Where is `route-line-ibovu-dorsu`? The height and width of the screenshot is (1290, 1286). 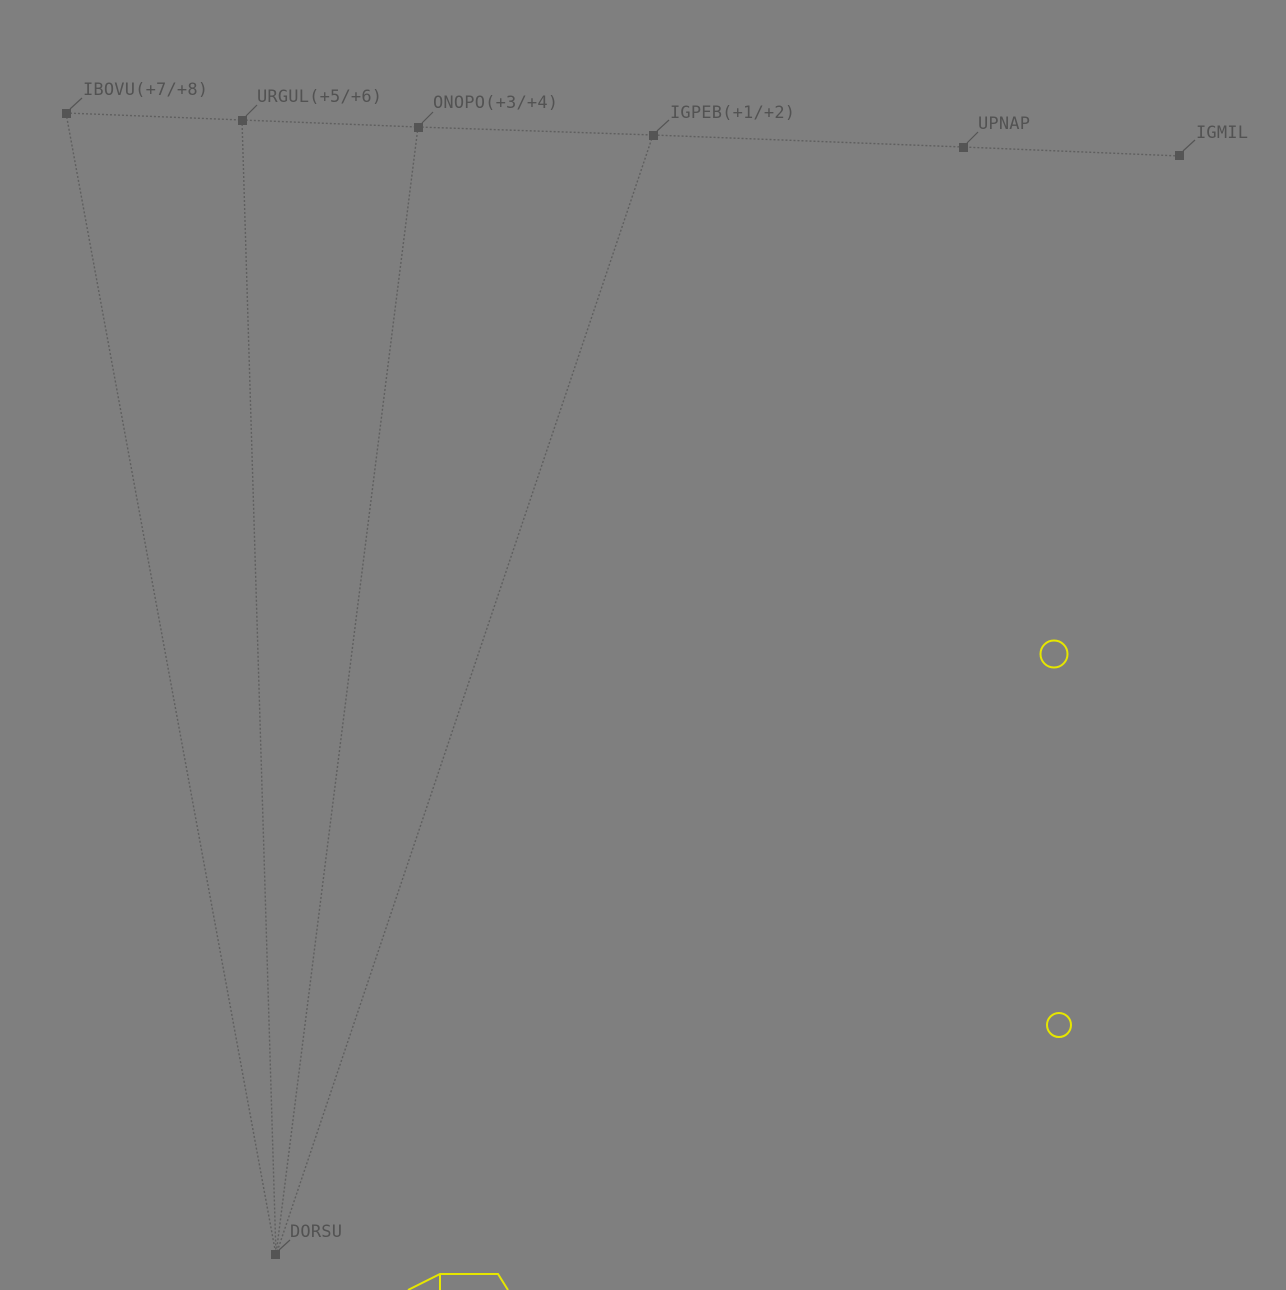 route-line-ibovu-dorsu is located at coordinates (171, 684).